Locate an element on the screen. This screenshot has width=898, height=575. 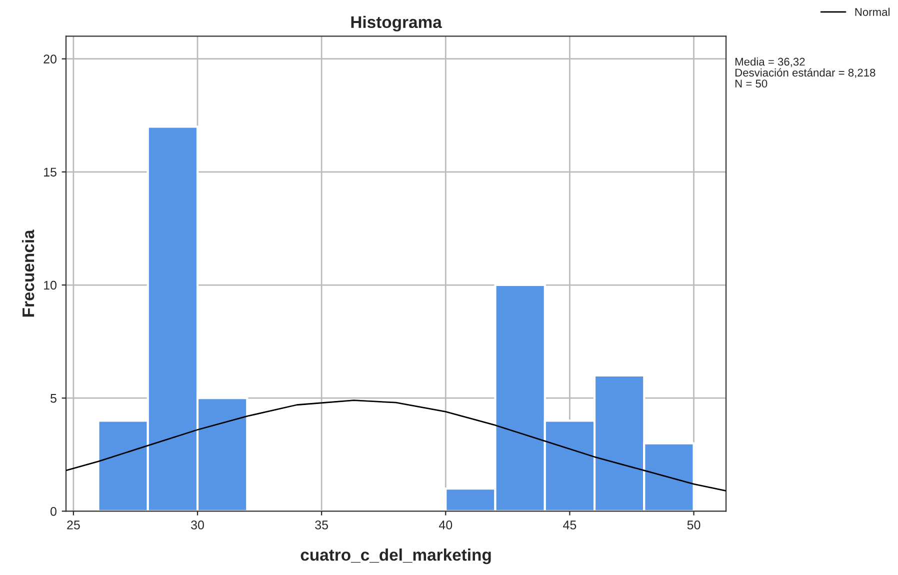
y-tick-label: 5 is located at coordinates (53, 398).